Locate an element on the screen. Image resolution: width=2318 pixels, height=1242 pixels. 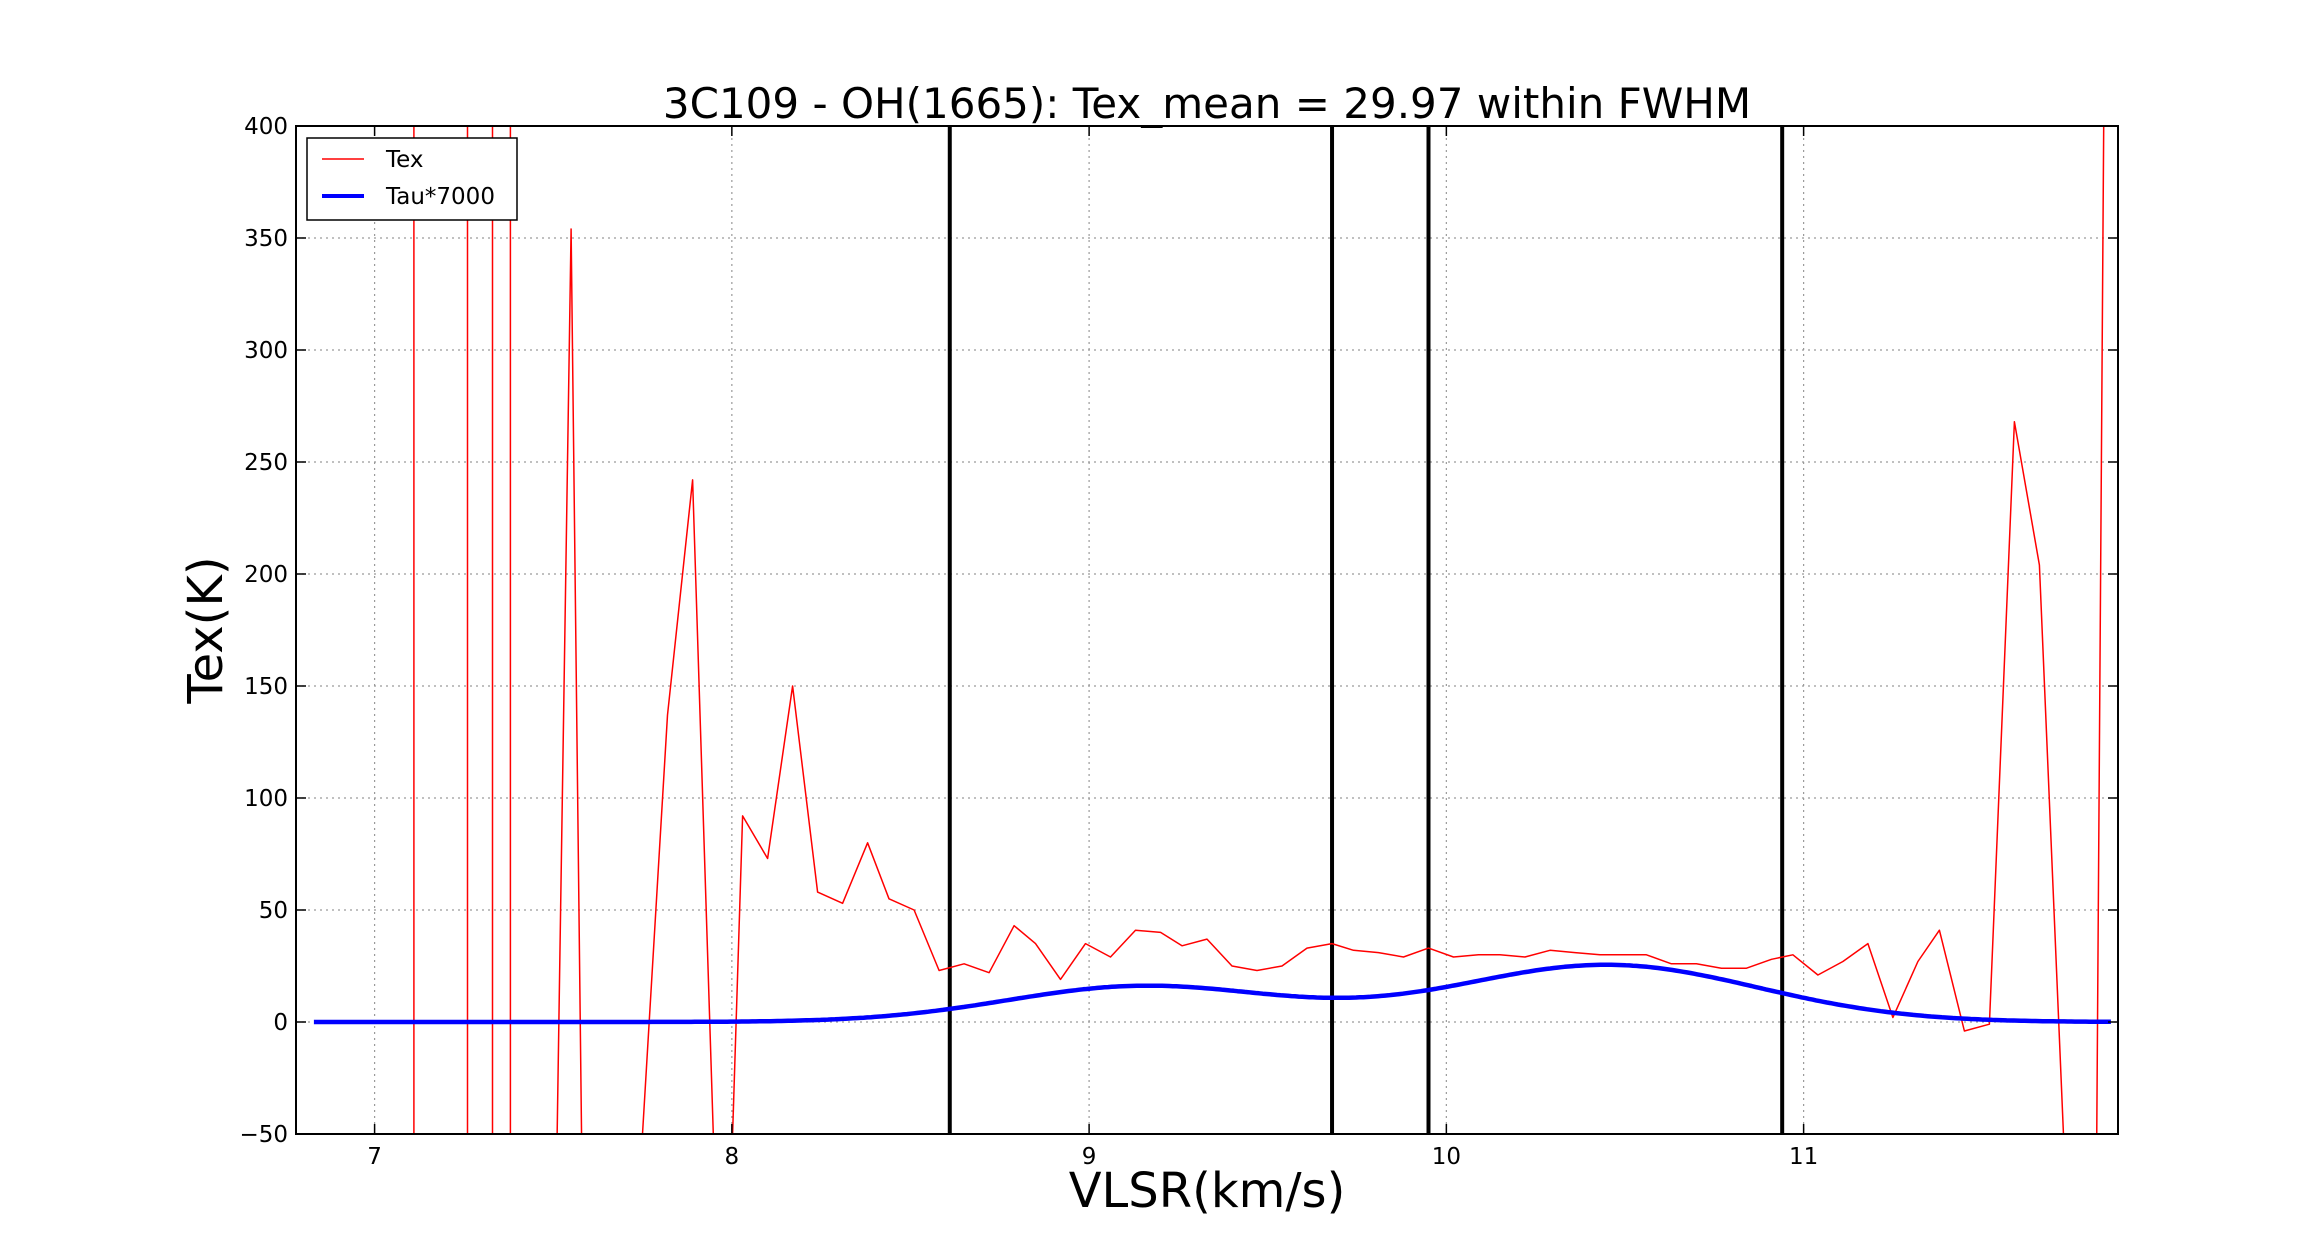
x-axis-title: VLSR(km/s) is located at coordinates (1207, 1191).